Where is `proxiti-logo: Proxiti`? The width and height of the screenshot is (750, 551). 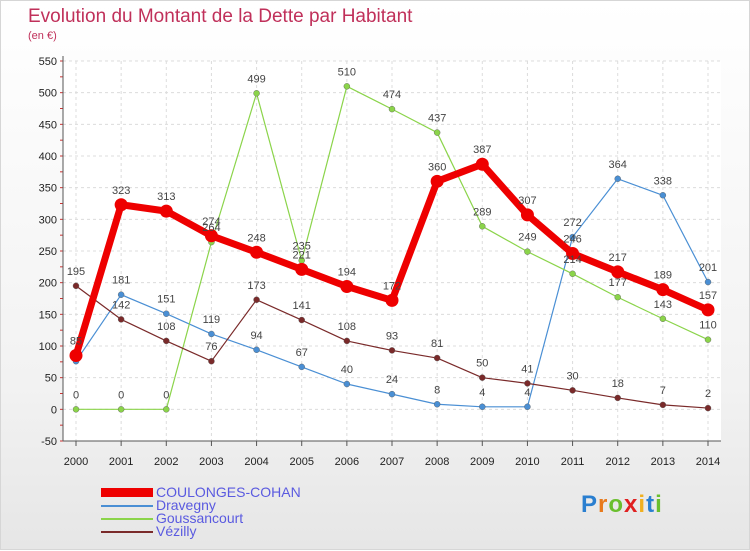 proxiti-logo: Proxiti is located at coordinates (622, 505).